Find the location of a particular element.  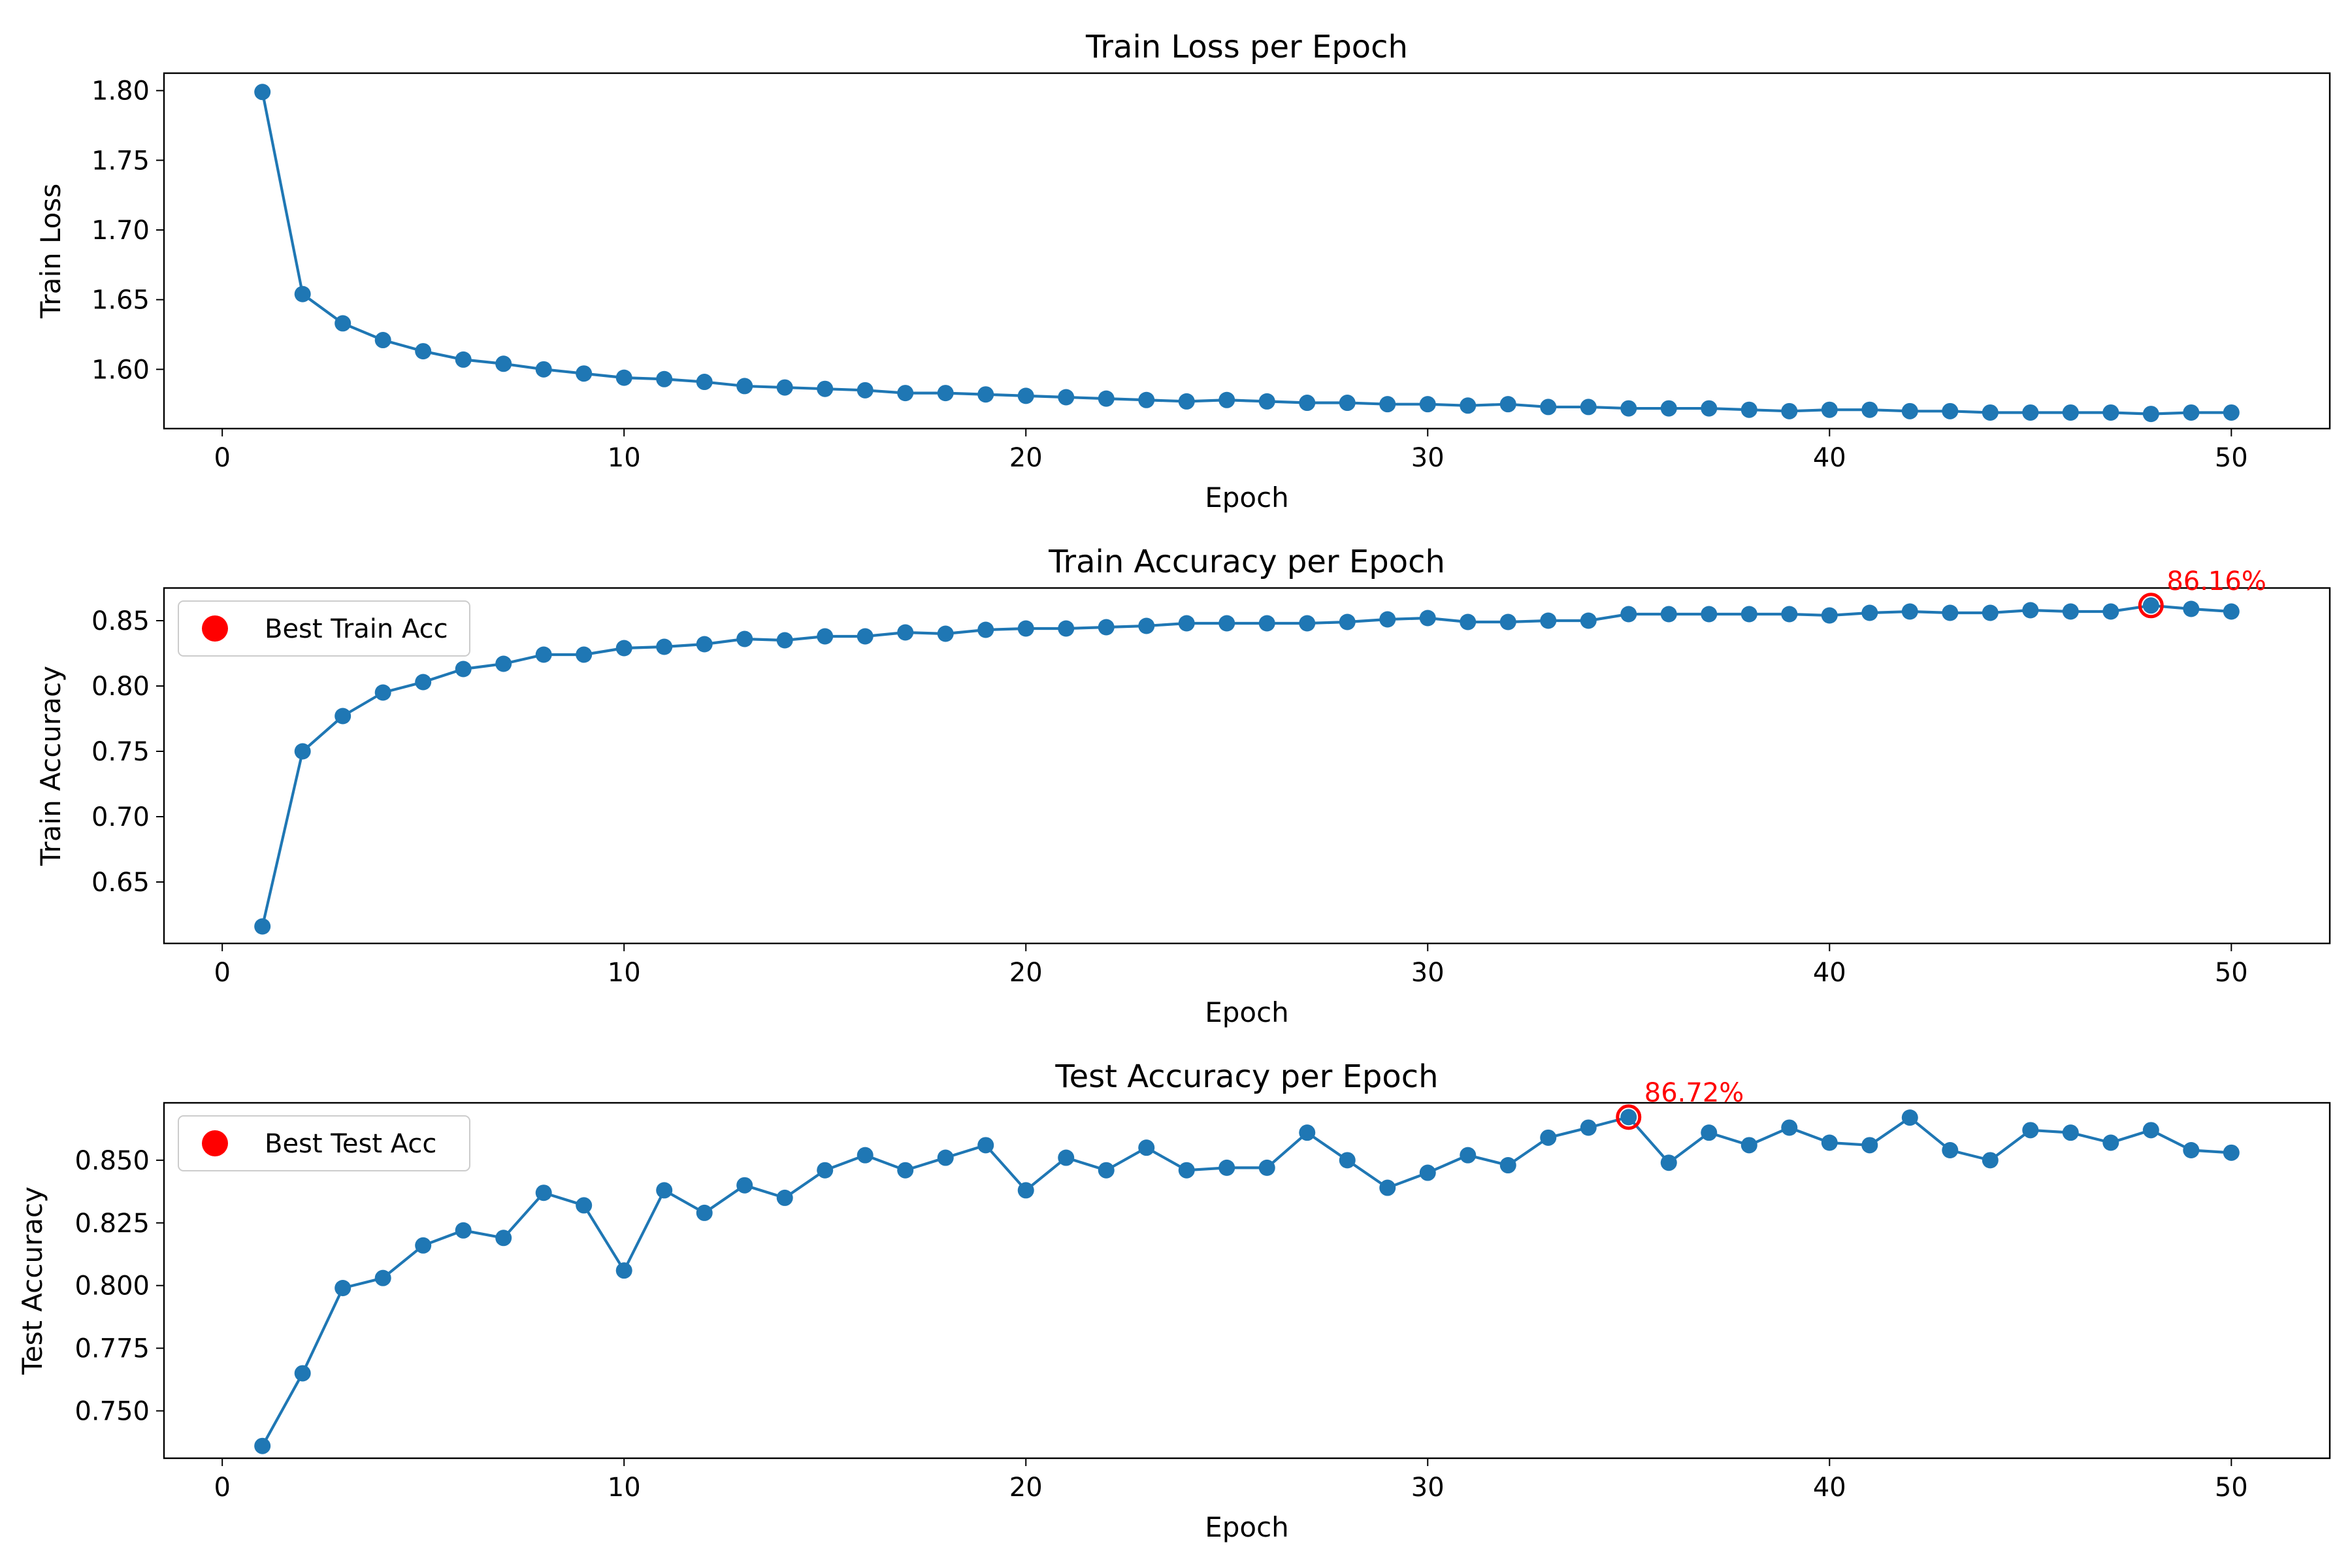

legend-label: Best Test Acc is located at coordinates (350, 1144).